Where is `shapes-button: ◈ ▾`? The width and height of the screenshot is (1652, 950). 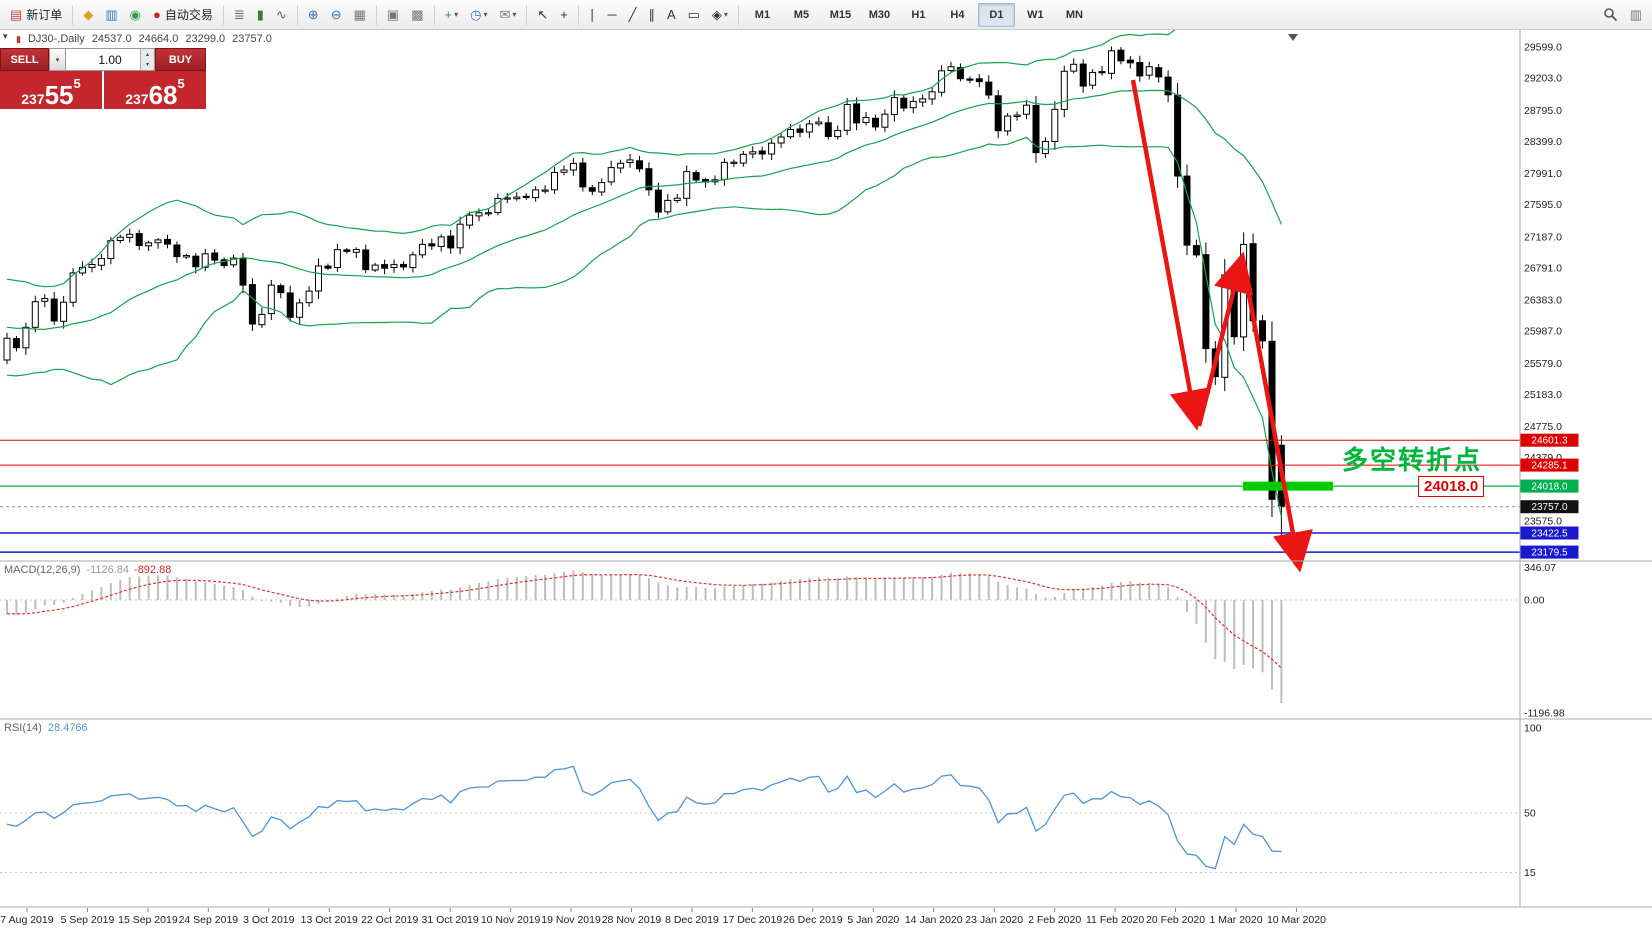
shapes-button: ◈ ▾ is located at coordinates (720, 15).